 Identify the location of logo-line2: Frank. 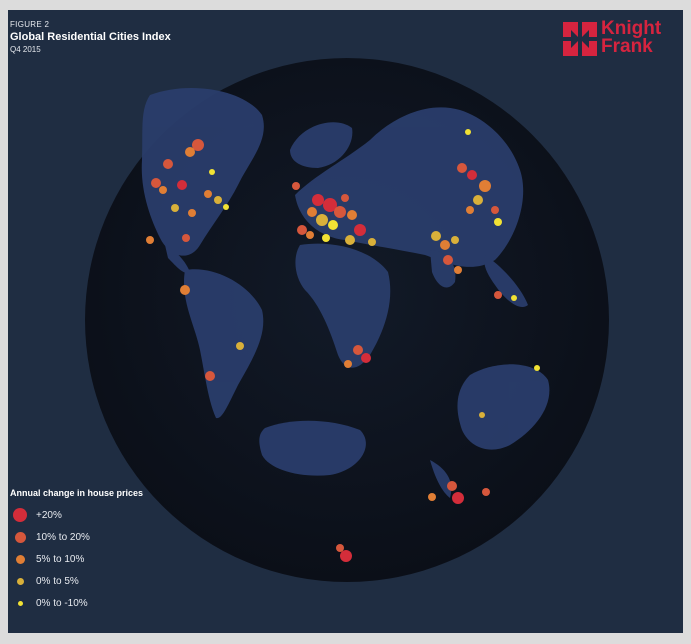
(627, 46).